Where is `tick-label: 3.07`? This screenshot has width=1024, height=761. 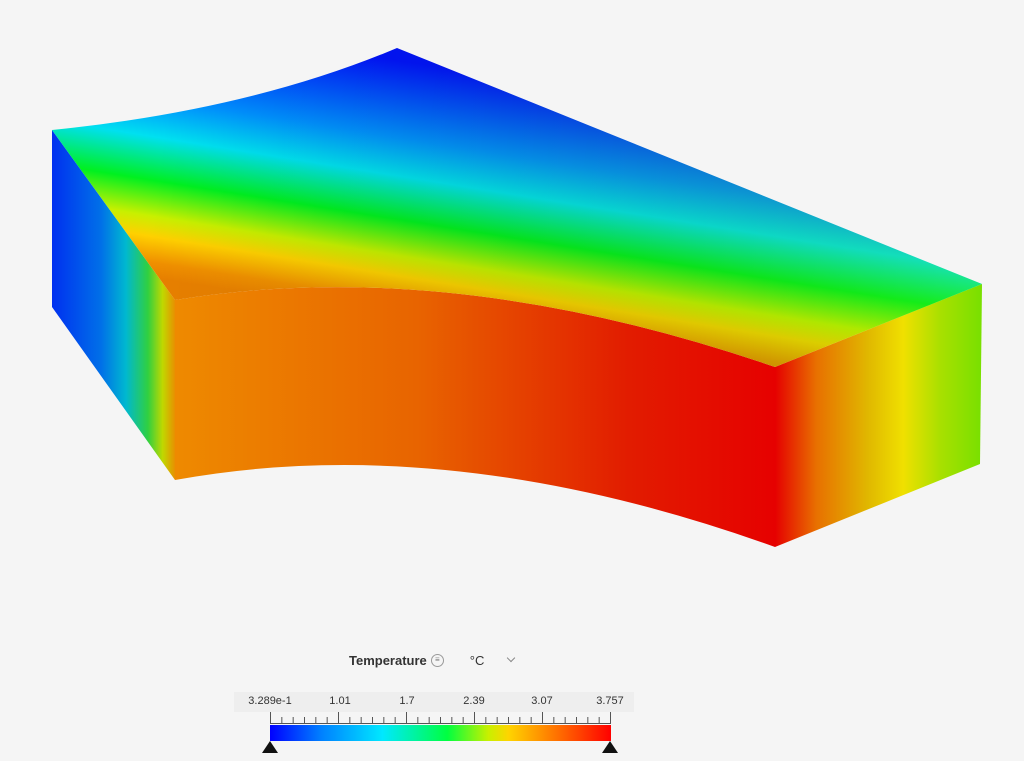
tick-label: 3.07 is located at coordinates (542, 701).